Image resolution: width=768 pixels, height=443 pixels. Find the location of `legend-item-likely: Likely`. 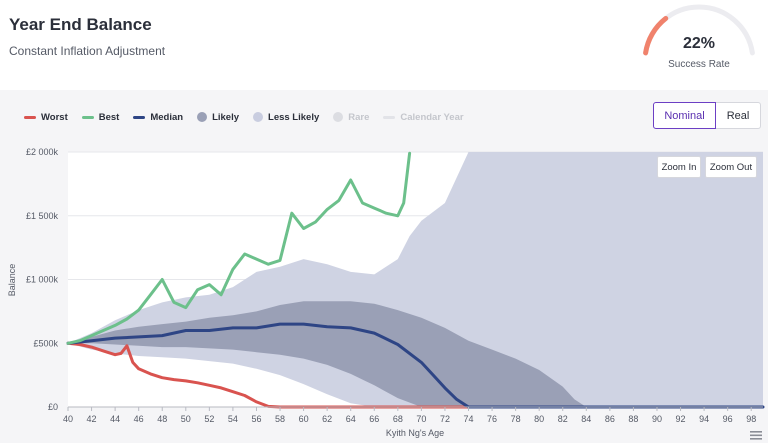

legend-item-likely: Likely is located at coordinates (218, 117).